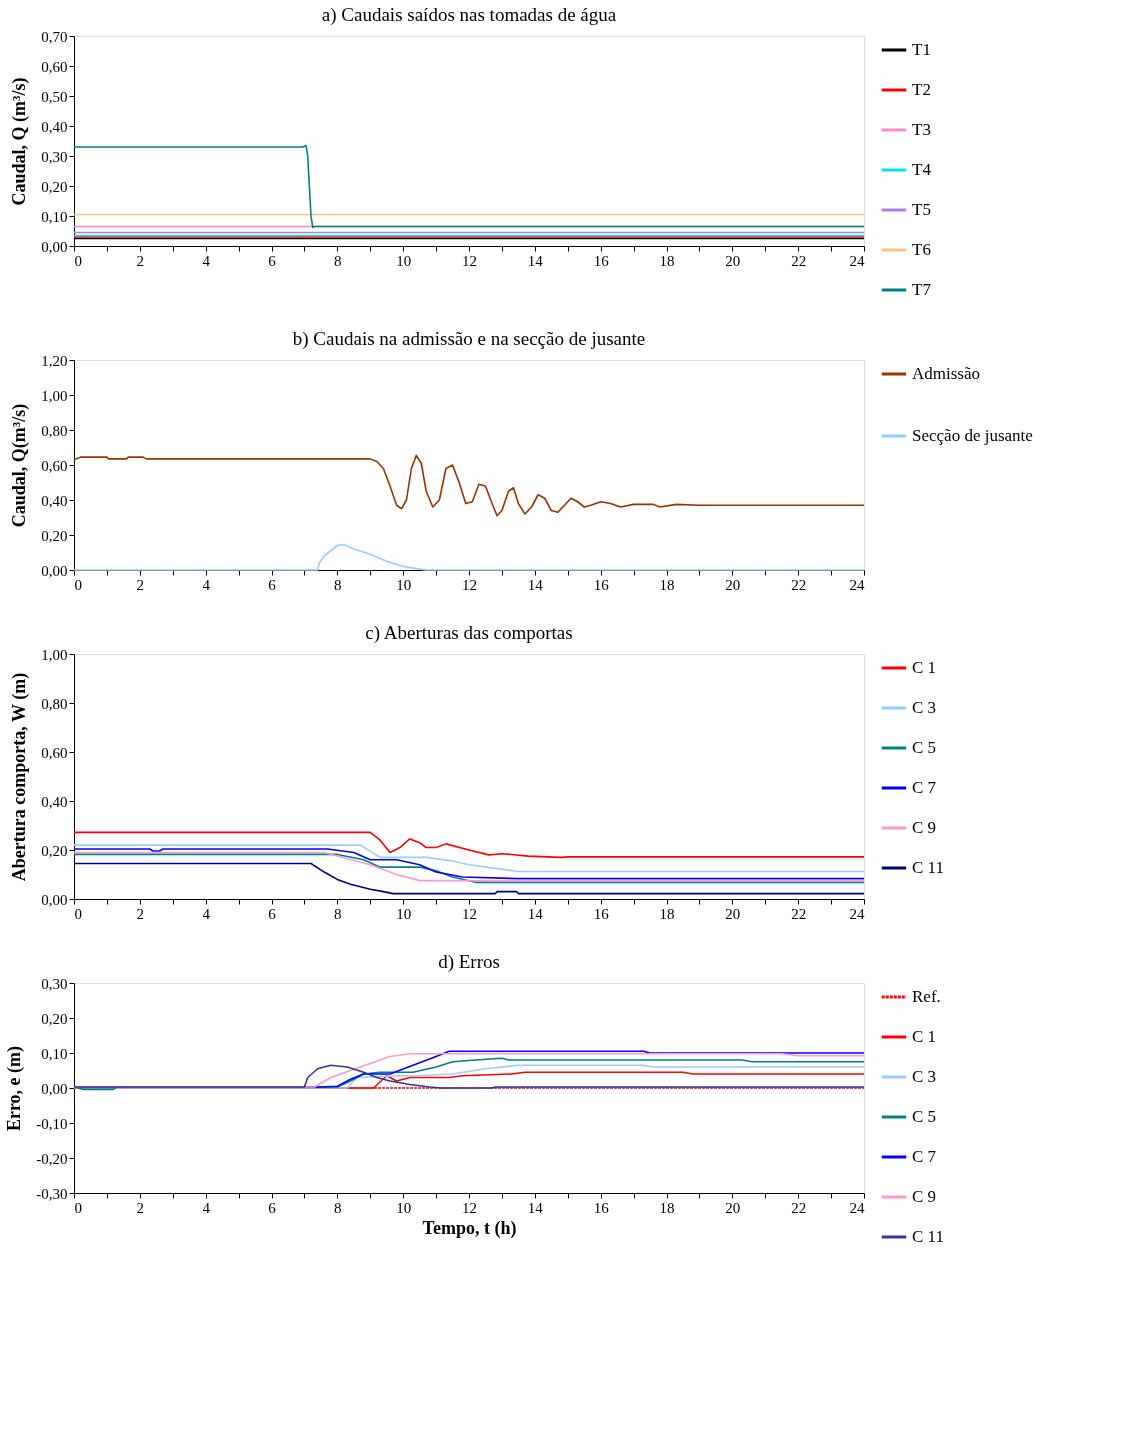  I want to click on y-axis-title: Caudal, Q(m³/s), so click(20, 465).